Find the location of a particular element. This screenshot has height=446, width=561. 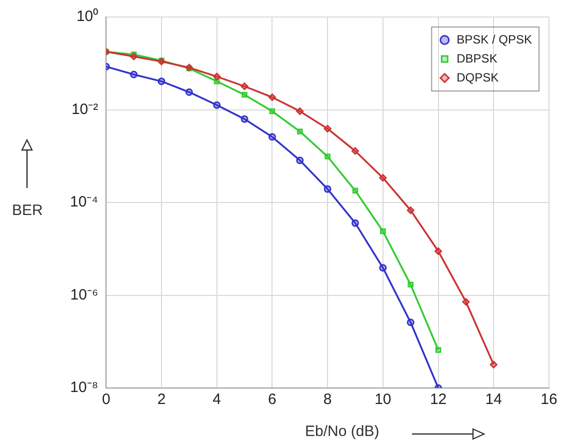

legend-label: DBPSK is located at coordinates (477, 58).